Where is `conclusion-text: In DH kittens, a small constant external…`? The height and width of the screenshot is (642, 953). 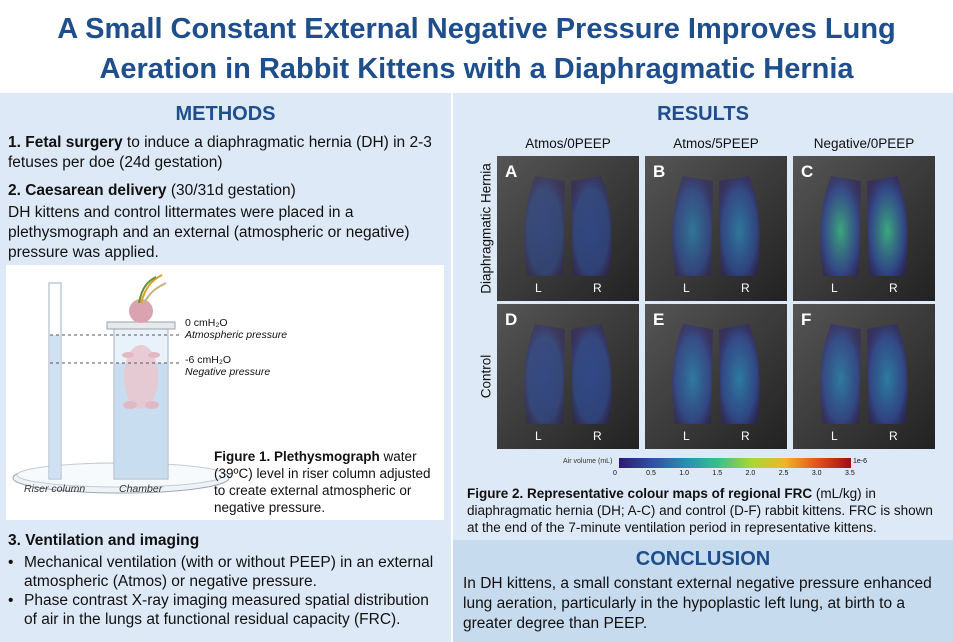
conclusion-text: In DH kittens, a small constant external… is located at coordinates (697, 603).